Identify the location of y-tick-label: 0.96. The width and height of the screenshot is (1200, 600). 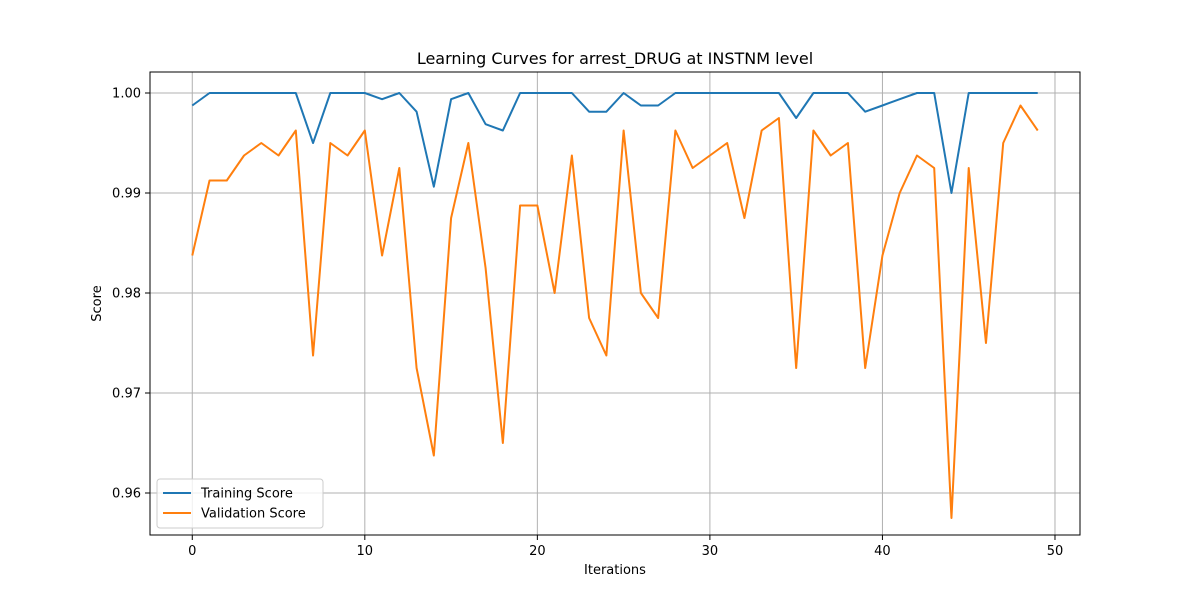
(126, 494).